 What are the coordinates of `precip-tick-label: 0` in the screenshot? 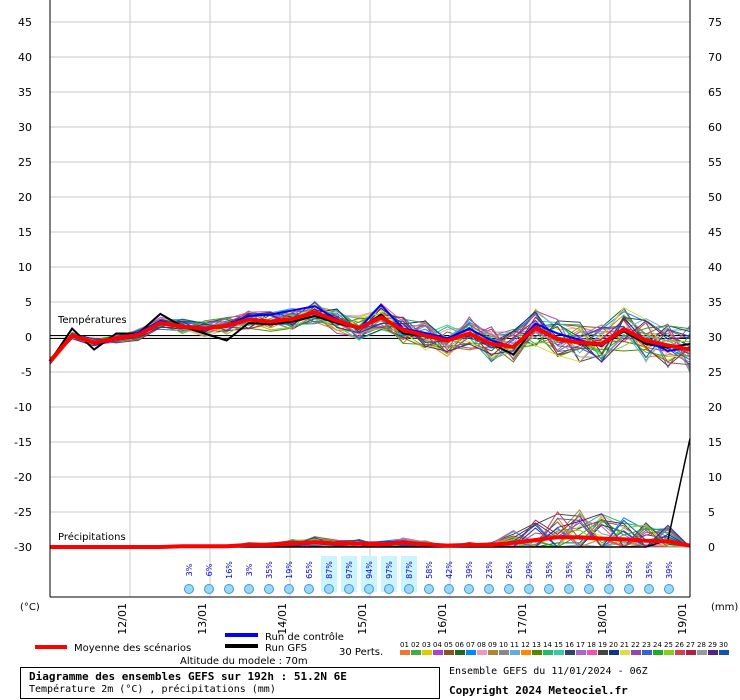 It's located at (711, 547).